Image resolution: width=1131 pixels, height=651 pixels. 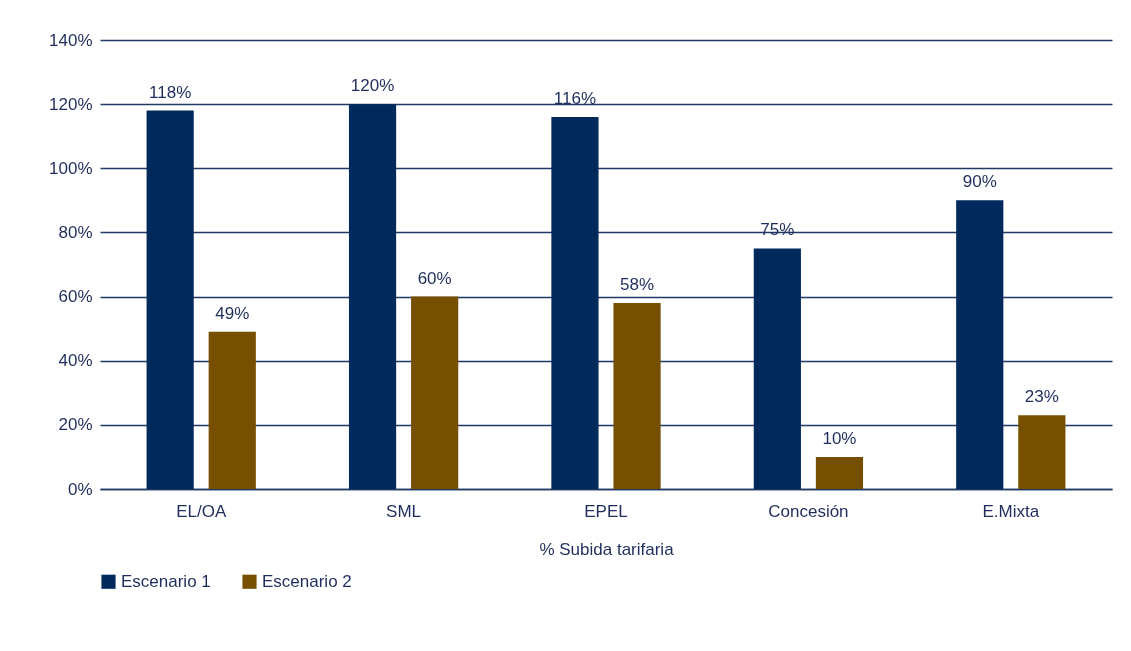 What do you see at coordinates (201, 511) in the screenshot?
I see `x-tick-label: EL/OA` at bounding box center [201, 511].